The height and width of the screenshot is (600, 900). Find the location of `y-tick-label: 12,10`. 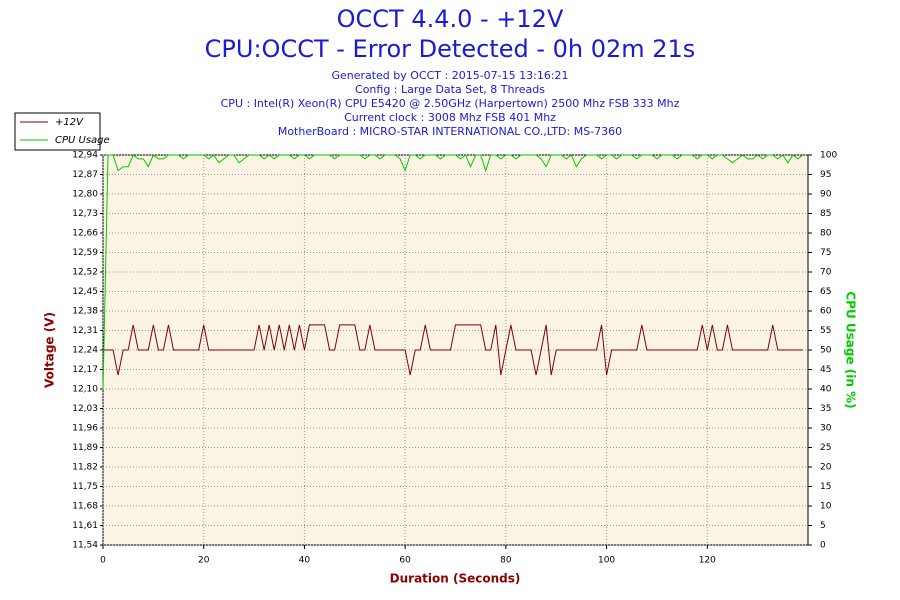

y-tick-label: 12,10 is located at coordinates (85, 390).